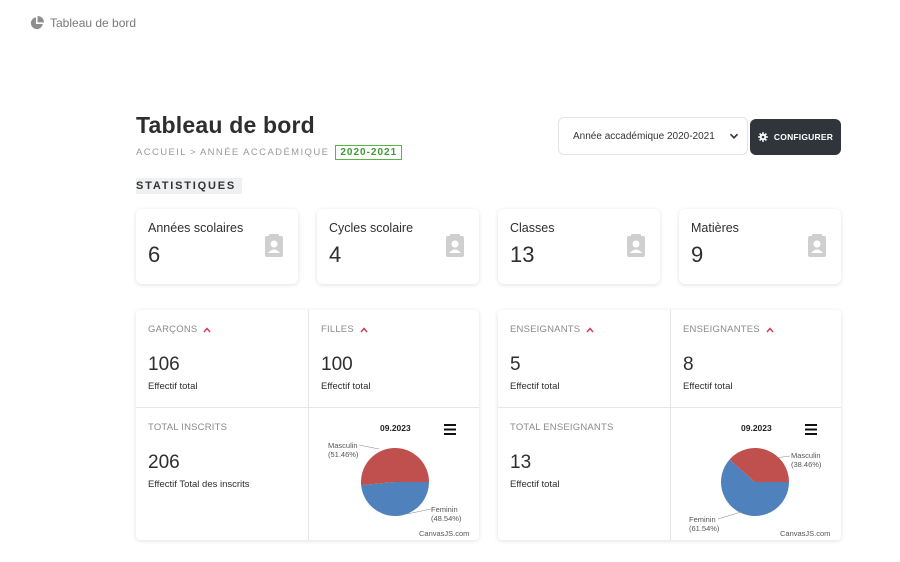  I want to click on girls-sub: Effectif total, so click(346, 386).